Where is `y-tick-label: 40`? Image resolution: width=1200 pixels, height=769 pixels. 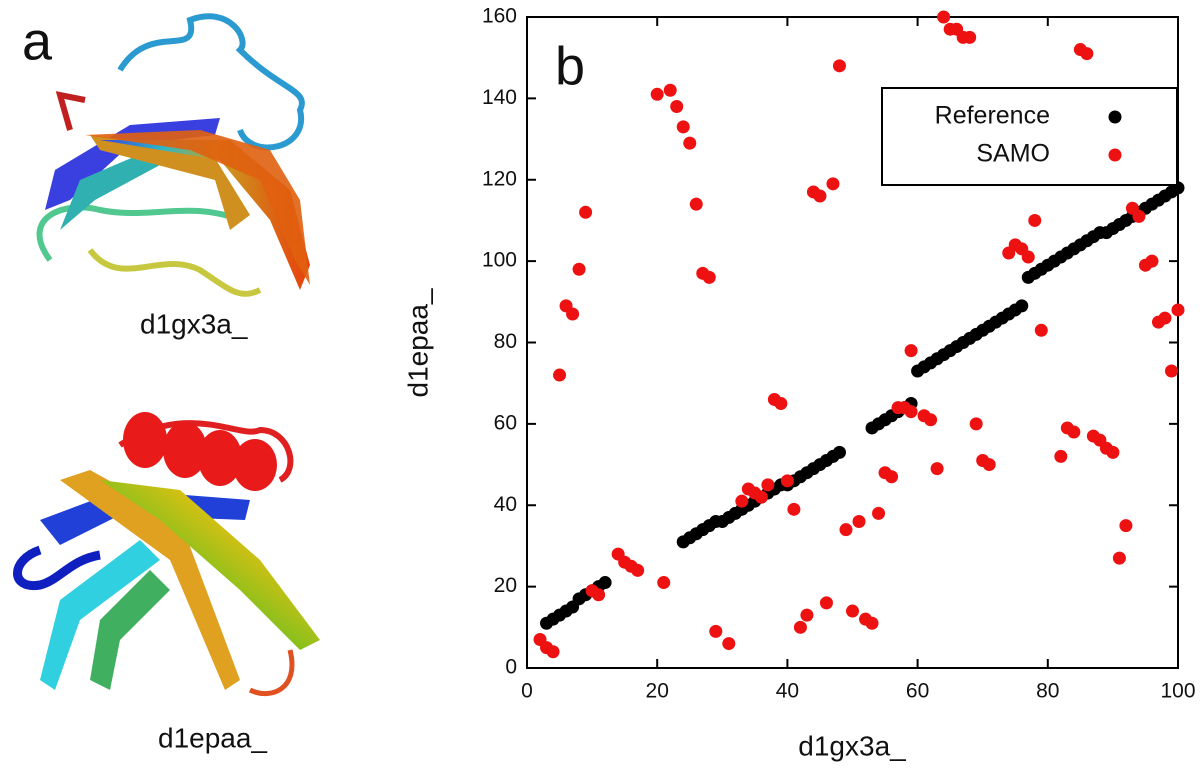 y-tick-label: 40 is located at coordinates (505, 504).